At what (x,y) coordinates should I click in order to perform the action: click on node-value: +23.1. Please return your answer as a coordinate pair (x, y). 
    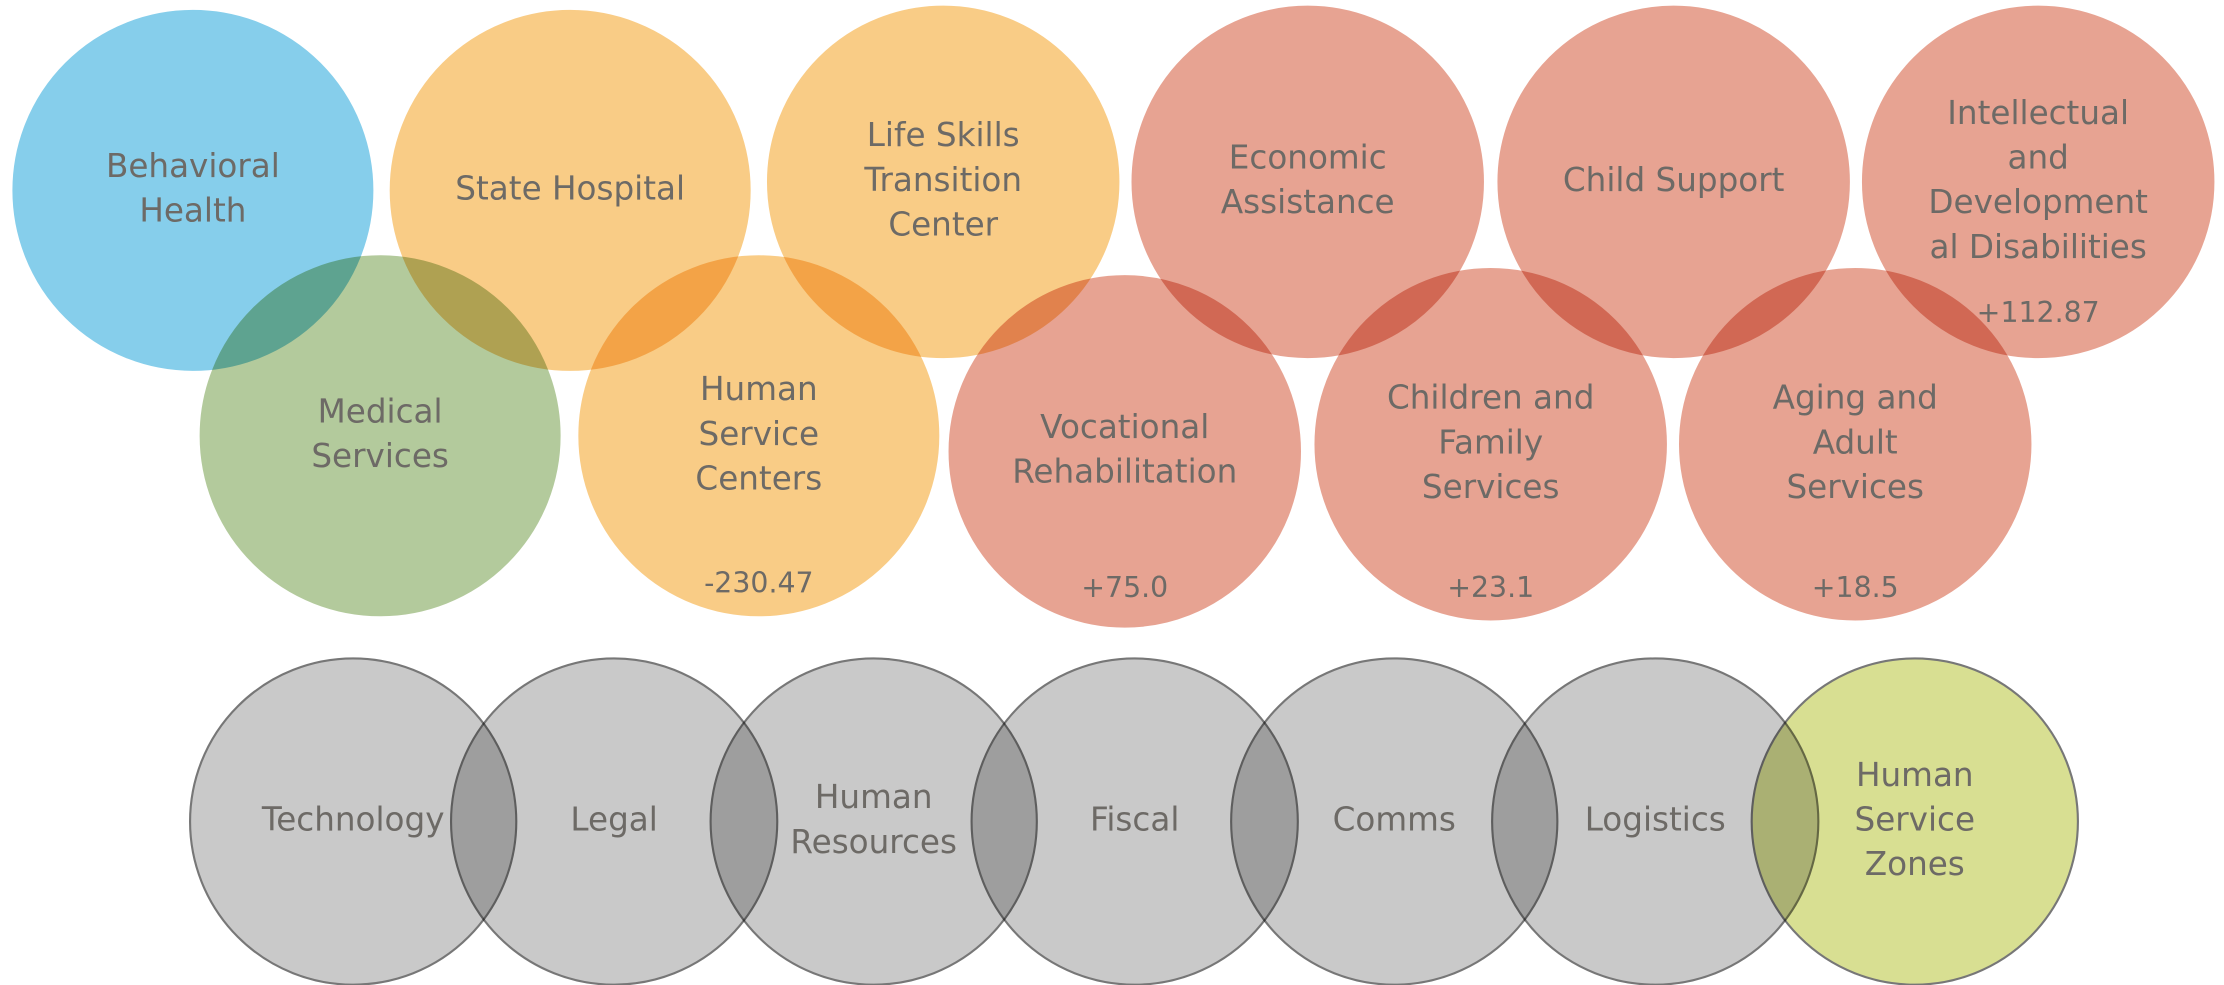
    Looking at the image, I should click on (1490, 587).